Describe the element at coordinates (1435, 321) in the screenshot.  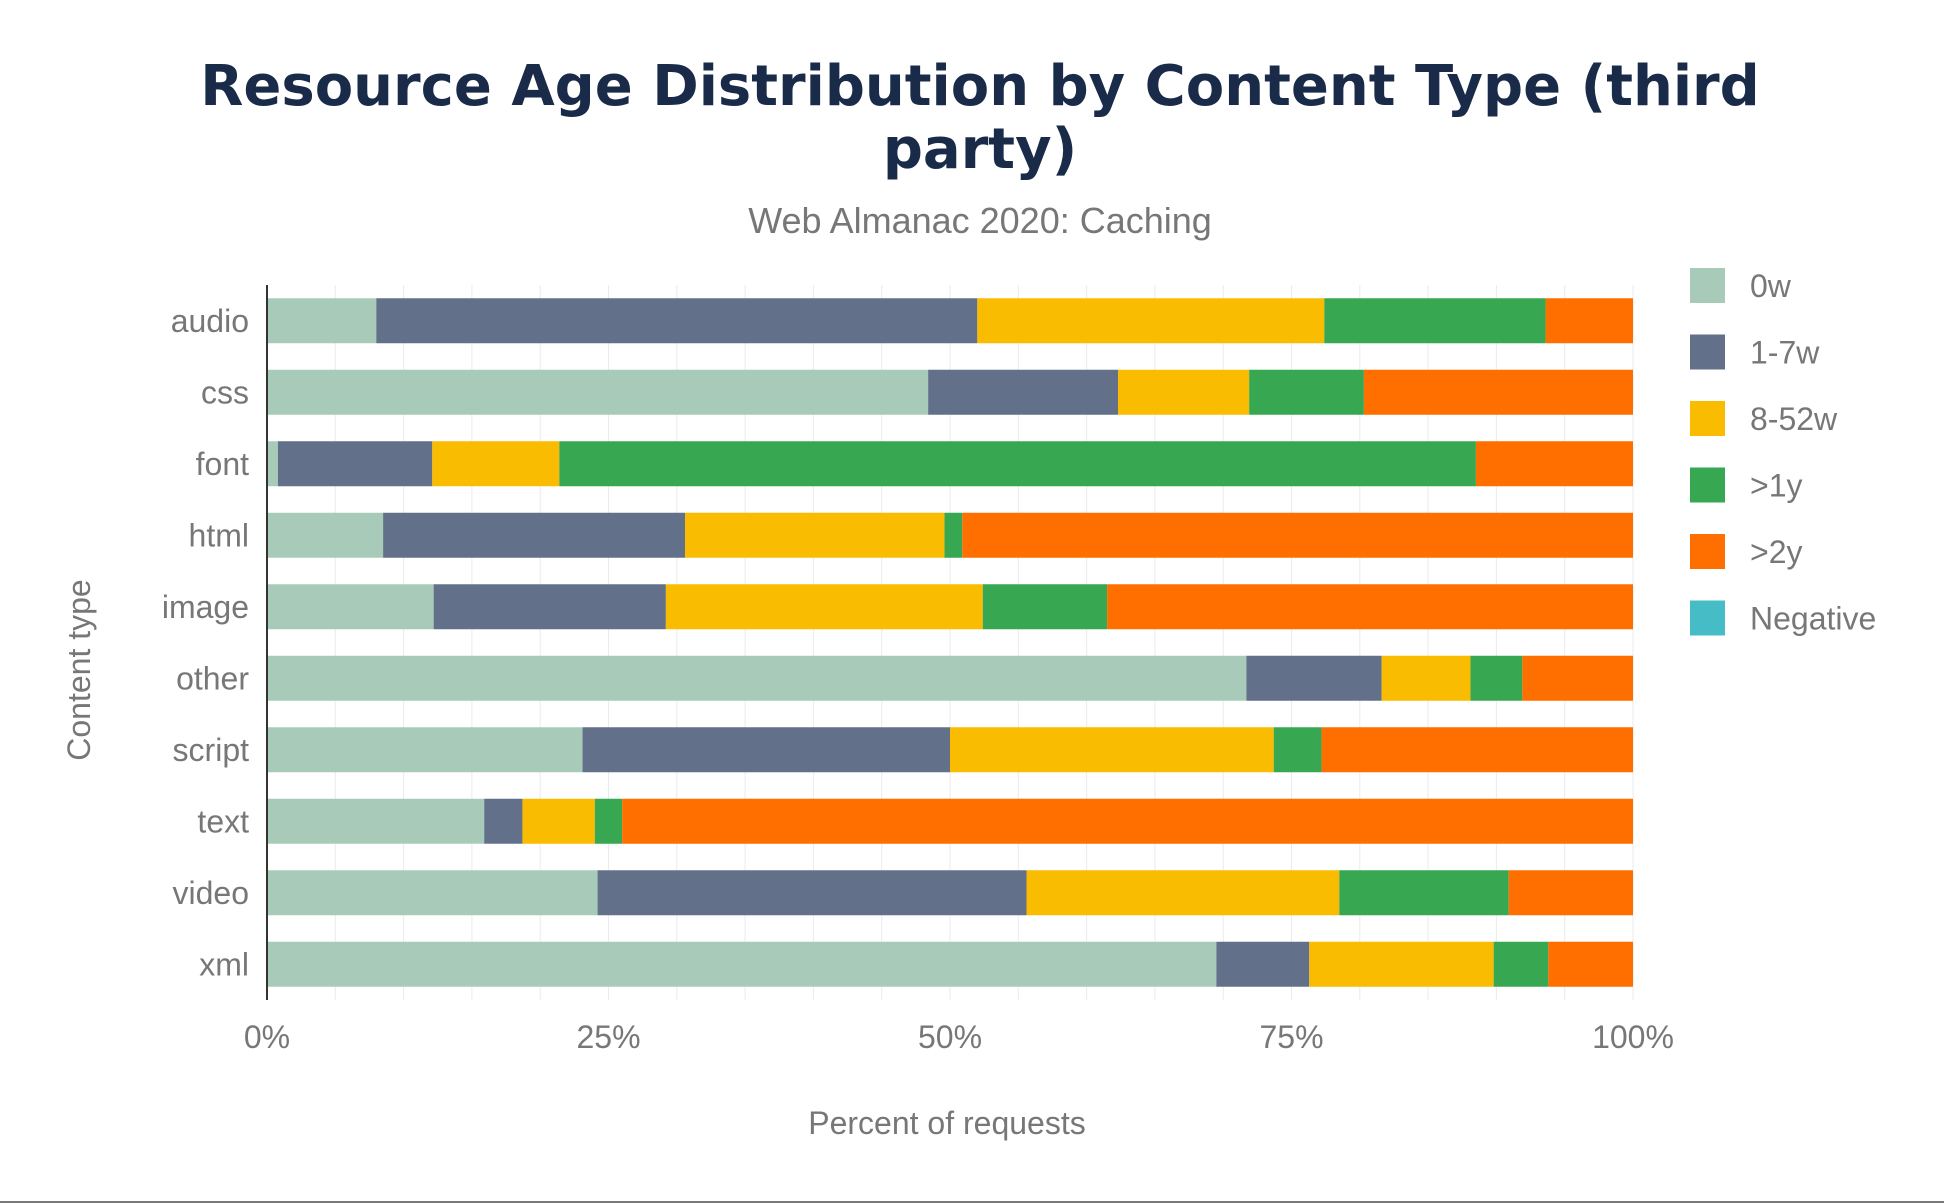
I see `bar-audio->1y` at that location.